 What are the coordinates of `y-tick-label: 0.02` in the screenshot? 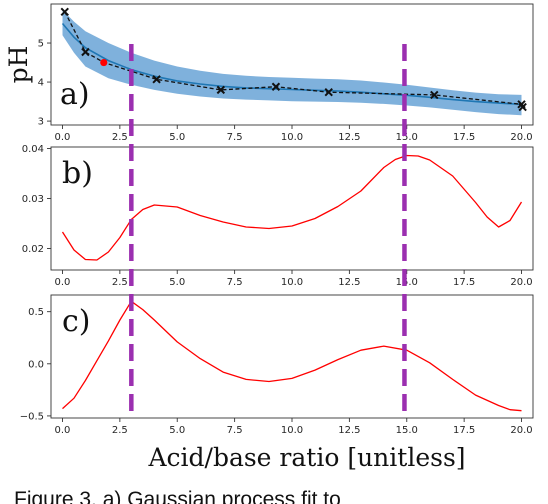 It's located at (33, 249).